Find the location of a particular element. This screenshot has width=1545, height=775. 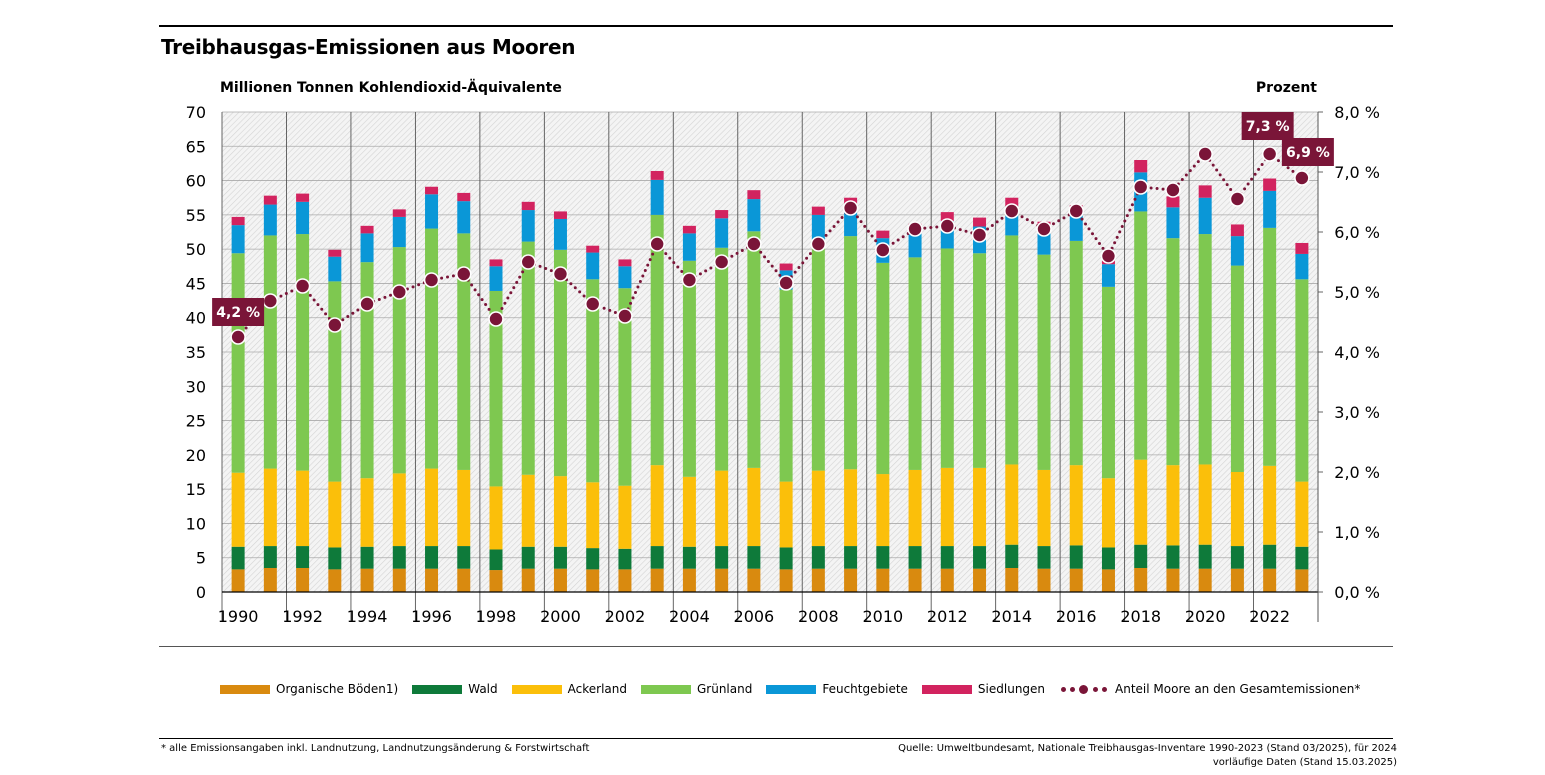

y-tick-label: 45 is located at coordinates (196, 283).